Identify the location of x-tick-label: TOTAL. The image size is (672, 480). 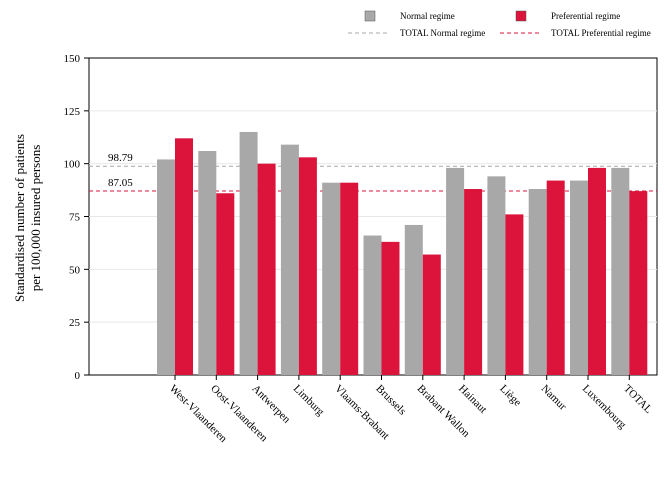
(637, 399).